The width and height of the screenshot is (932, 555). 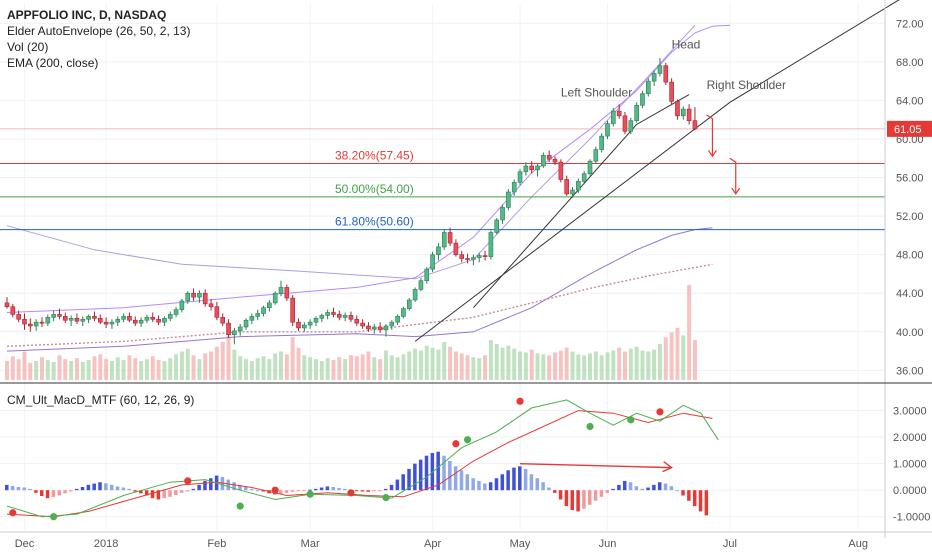 I want to click on price-tick-label: 48.00, so click(x=910, y=256).